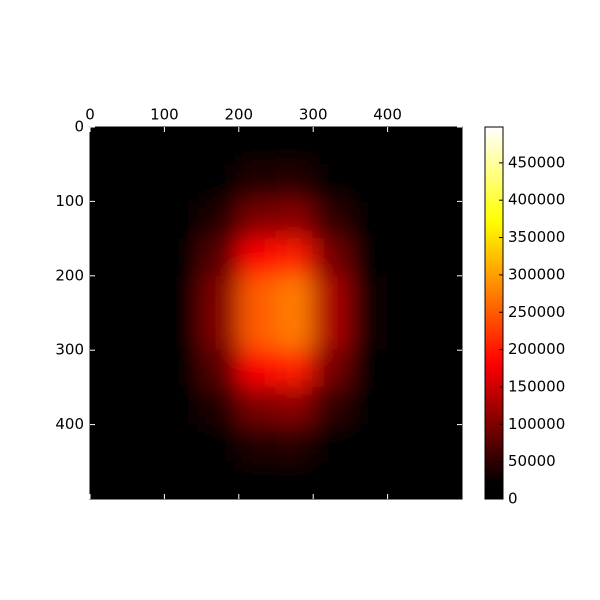 This screenshot has height=600, width=600. I want to click on colorbar-tick-label: 100000, so click(536, 424).